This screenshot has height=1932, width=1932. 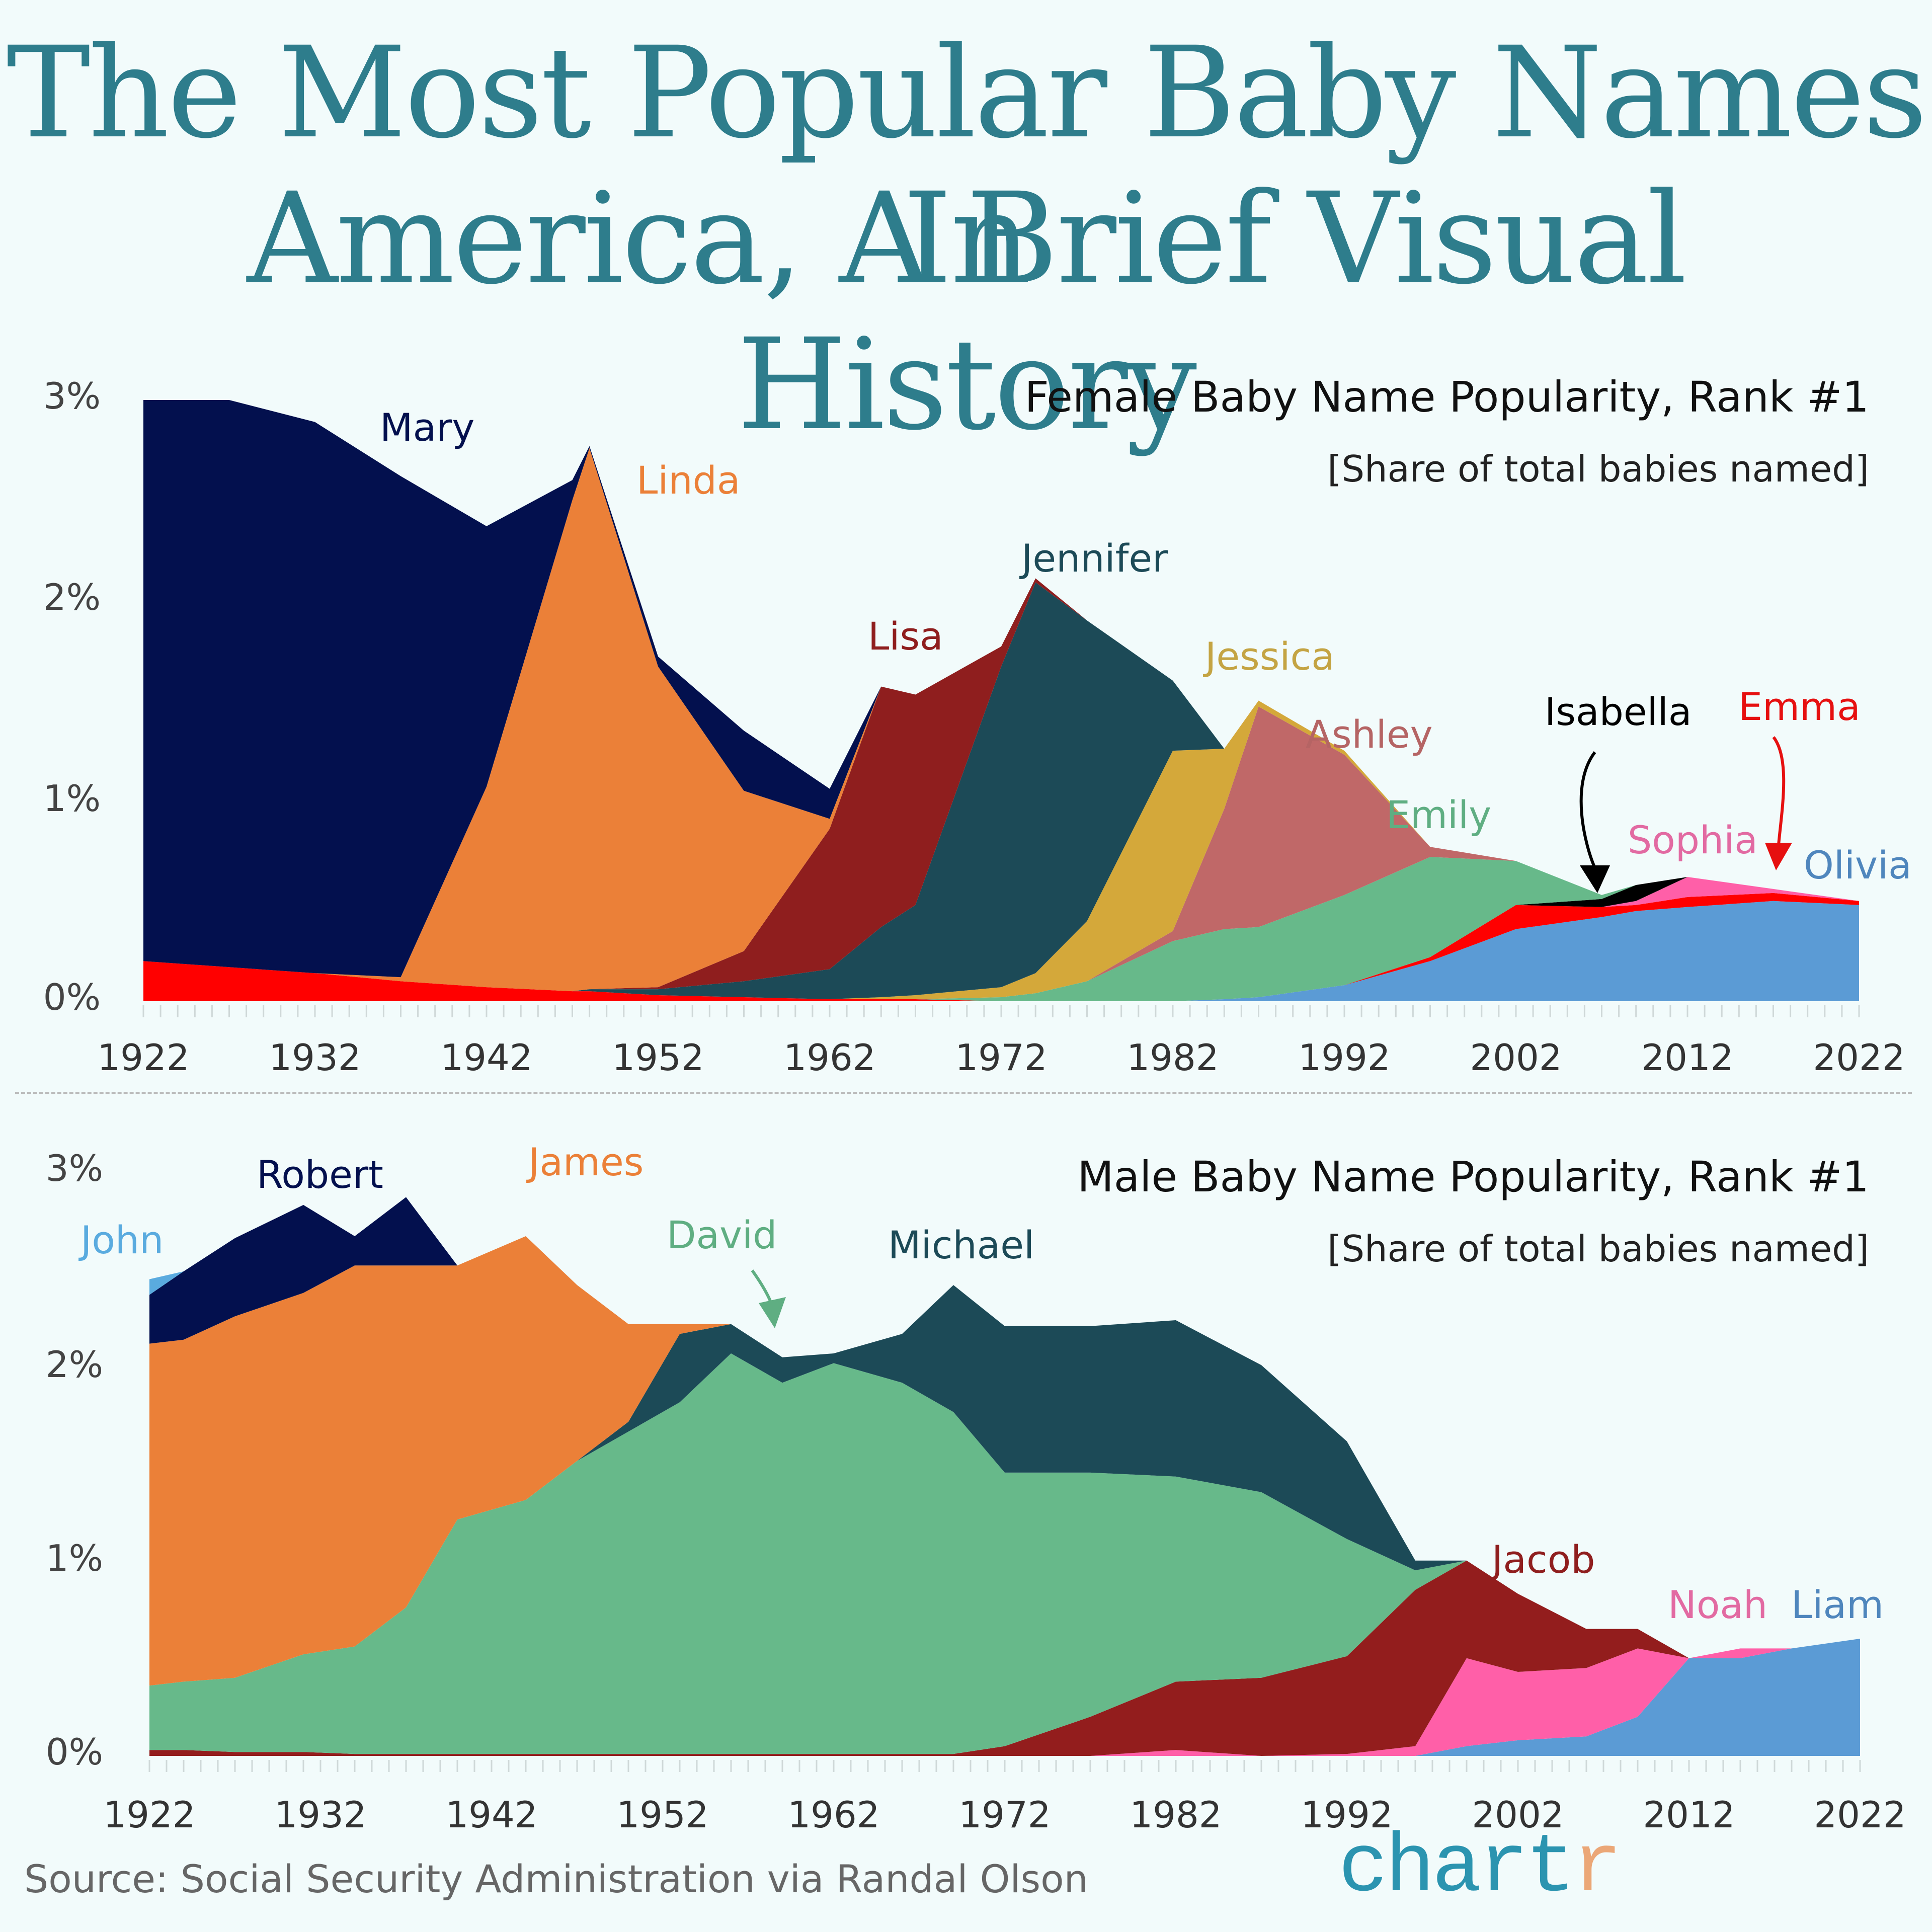 I want to click on series-label-olivia: Olivia, so click(x=1858, y=865).